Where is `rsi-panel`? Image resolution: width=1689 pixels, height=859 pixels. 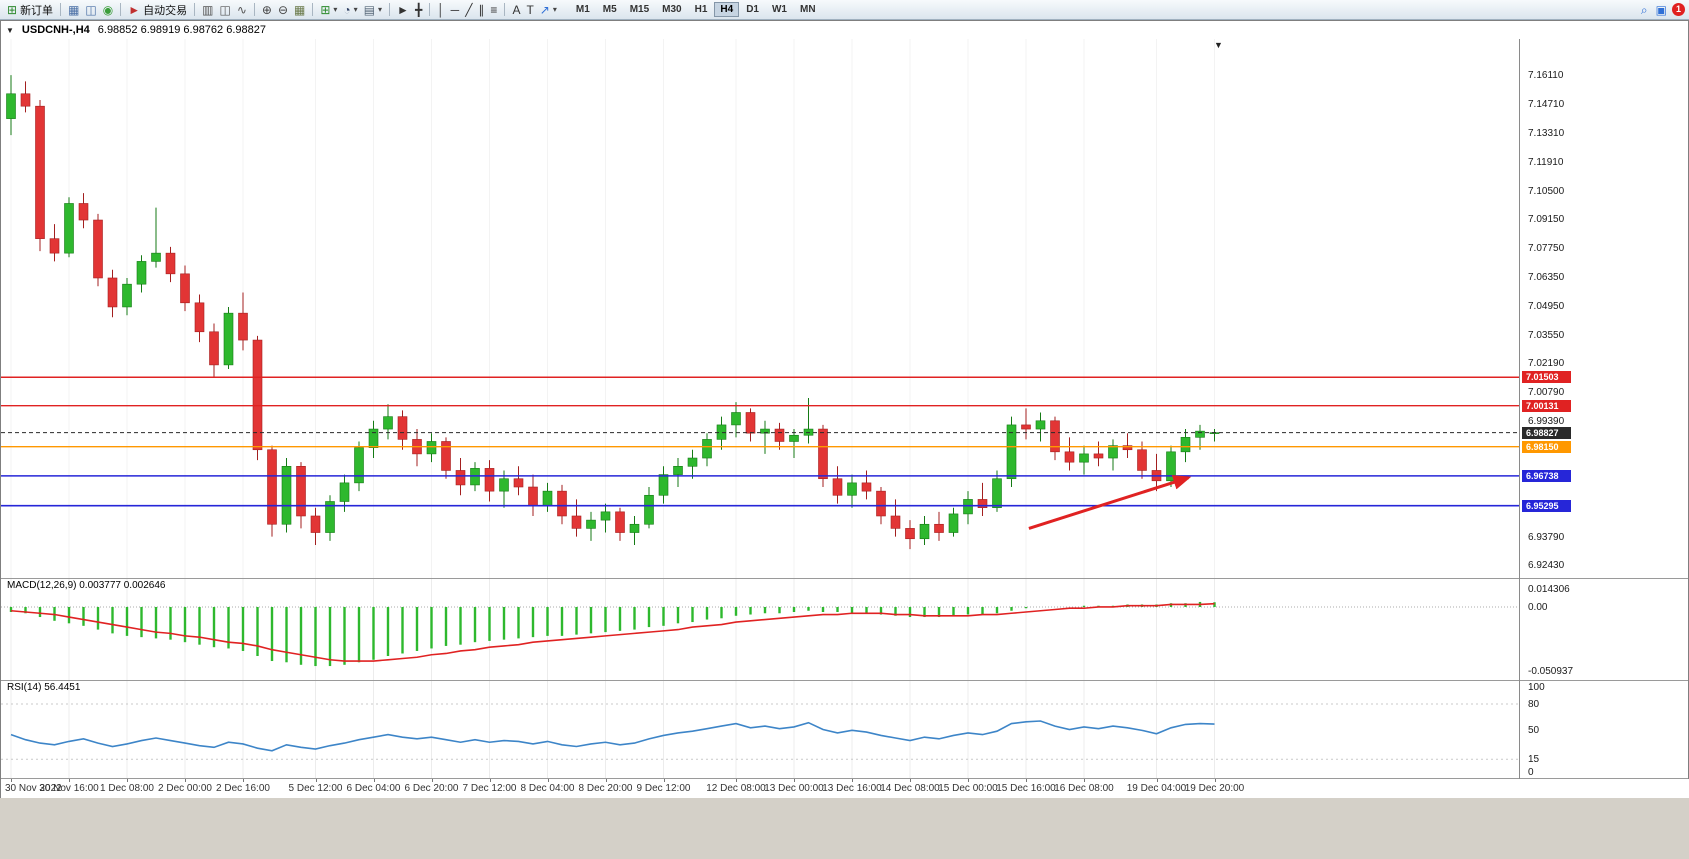
rsi-panel is located at coordinates (760, 729).